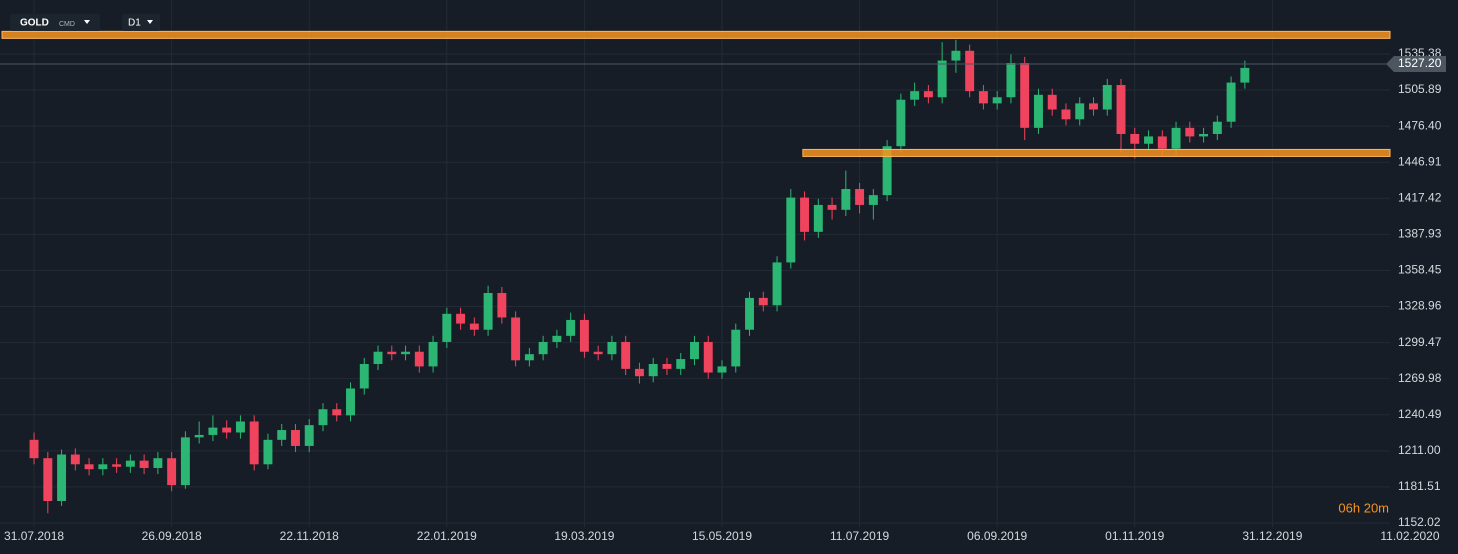 This screenshot has width=1458, height=554. What do you see at coordinates (1419, 486) in the screenshot?
I see `y-tick-label: 1181.51` at bounding box center [1419, 486].